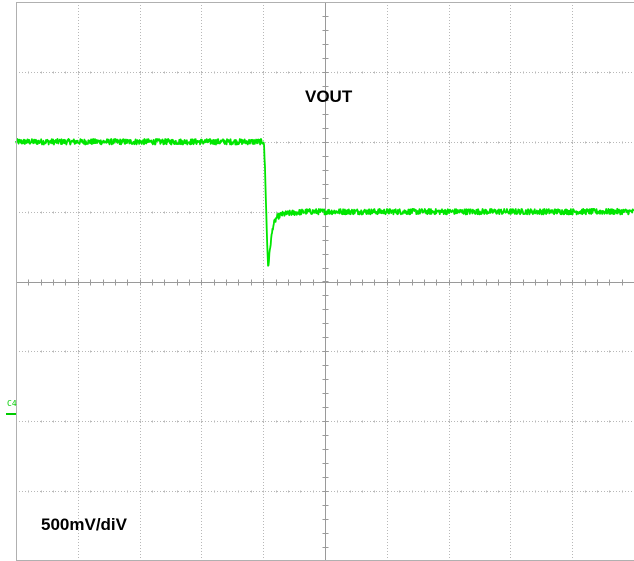  I want to click on signal-label: VOUT, so click(329, 96).